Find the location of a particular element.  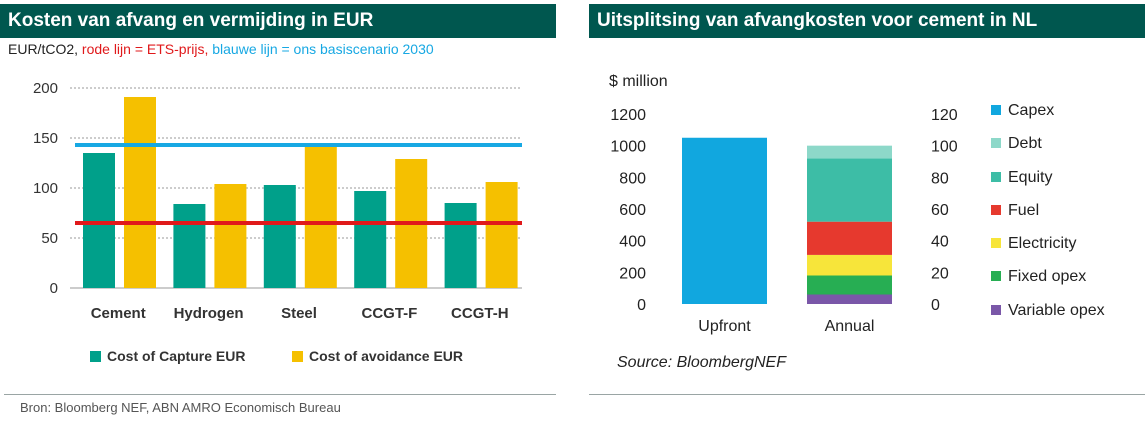

legend-swatch-avoidance is located at coordinates (297, 356).